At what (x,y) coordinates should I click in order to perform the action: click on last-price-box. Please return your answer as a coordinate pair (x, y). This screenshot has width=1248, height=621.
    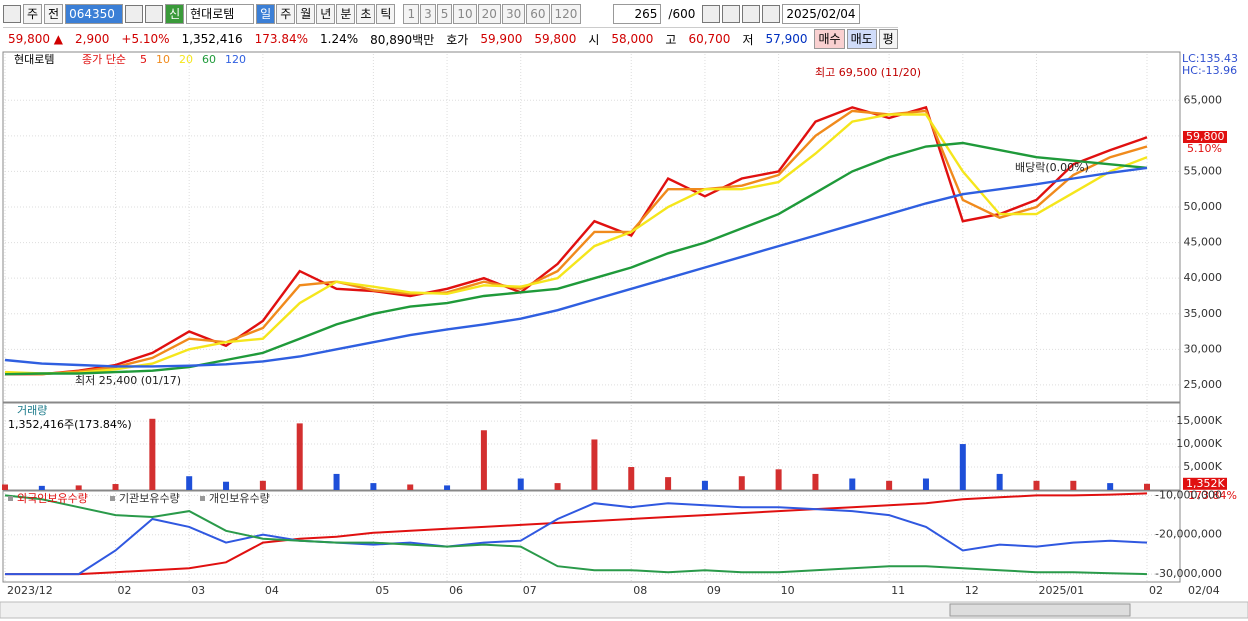
    Looking at the image, I should click on (1205, 137).